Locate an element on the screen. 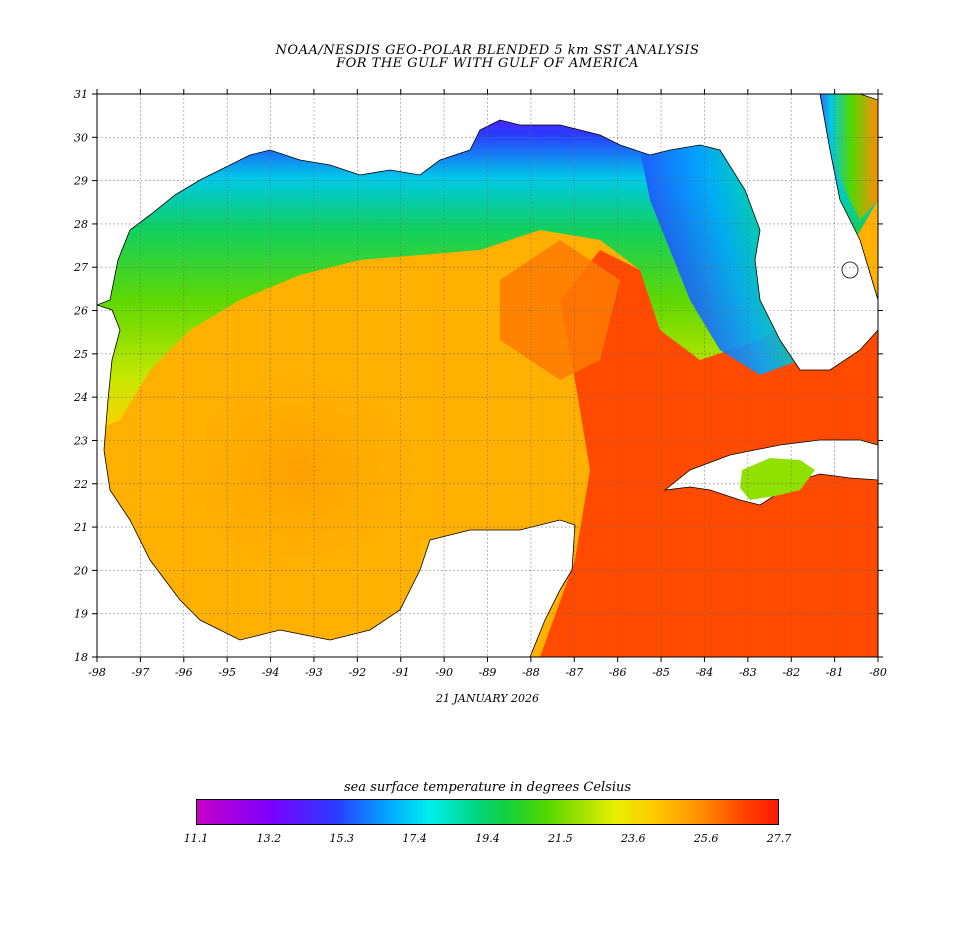 The image size is (975, 940). atlantic-water is located at coordinates (844, 157).